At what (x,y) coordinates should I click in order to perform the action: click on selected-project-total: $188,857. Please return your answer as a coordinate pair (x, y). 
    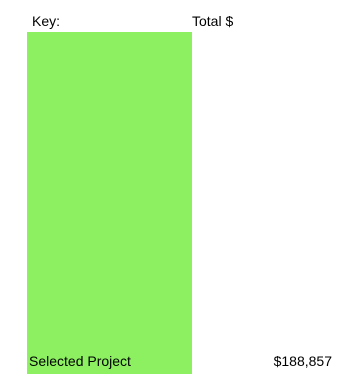
    Looking at the image, I should click on (302, 361).